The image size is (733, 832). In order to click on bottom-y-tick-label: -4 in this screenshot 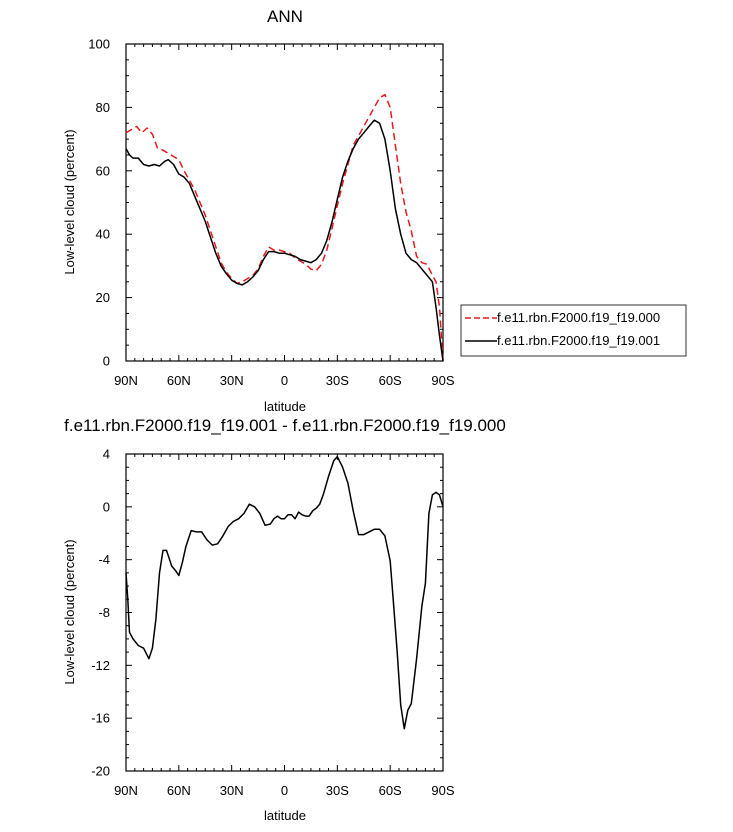, I will do `click(104, 559)`.